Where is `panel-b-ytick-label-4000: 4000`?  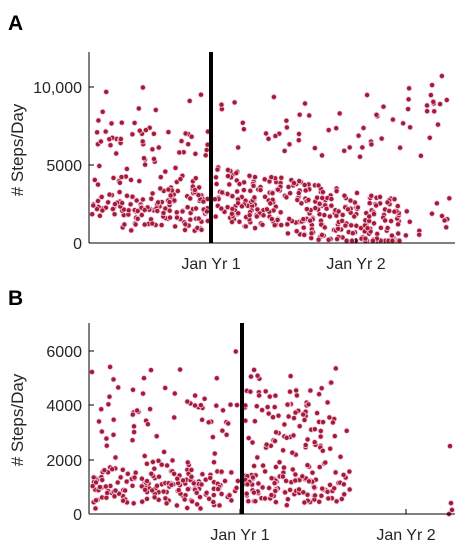
panel-b-ytick-label-4000: 4000 is located at coordinates (64, 406).